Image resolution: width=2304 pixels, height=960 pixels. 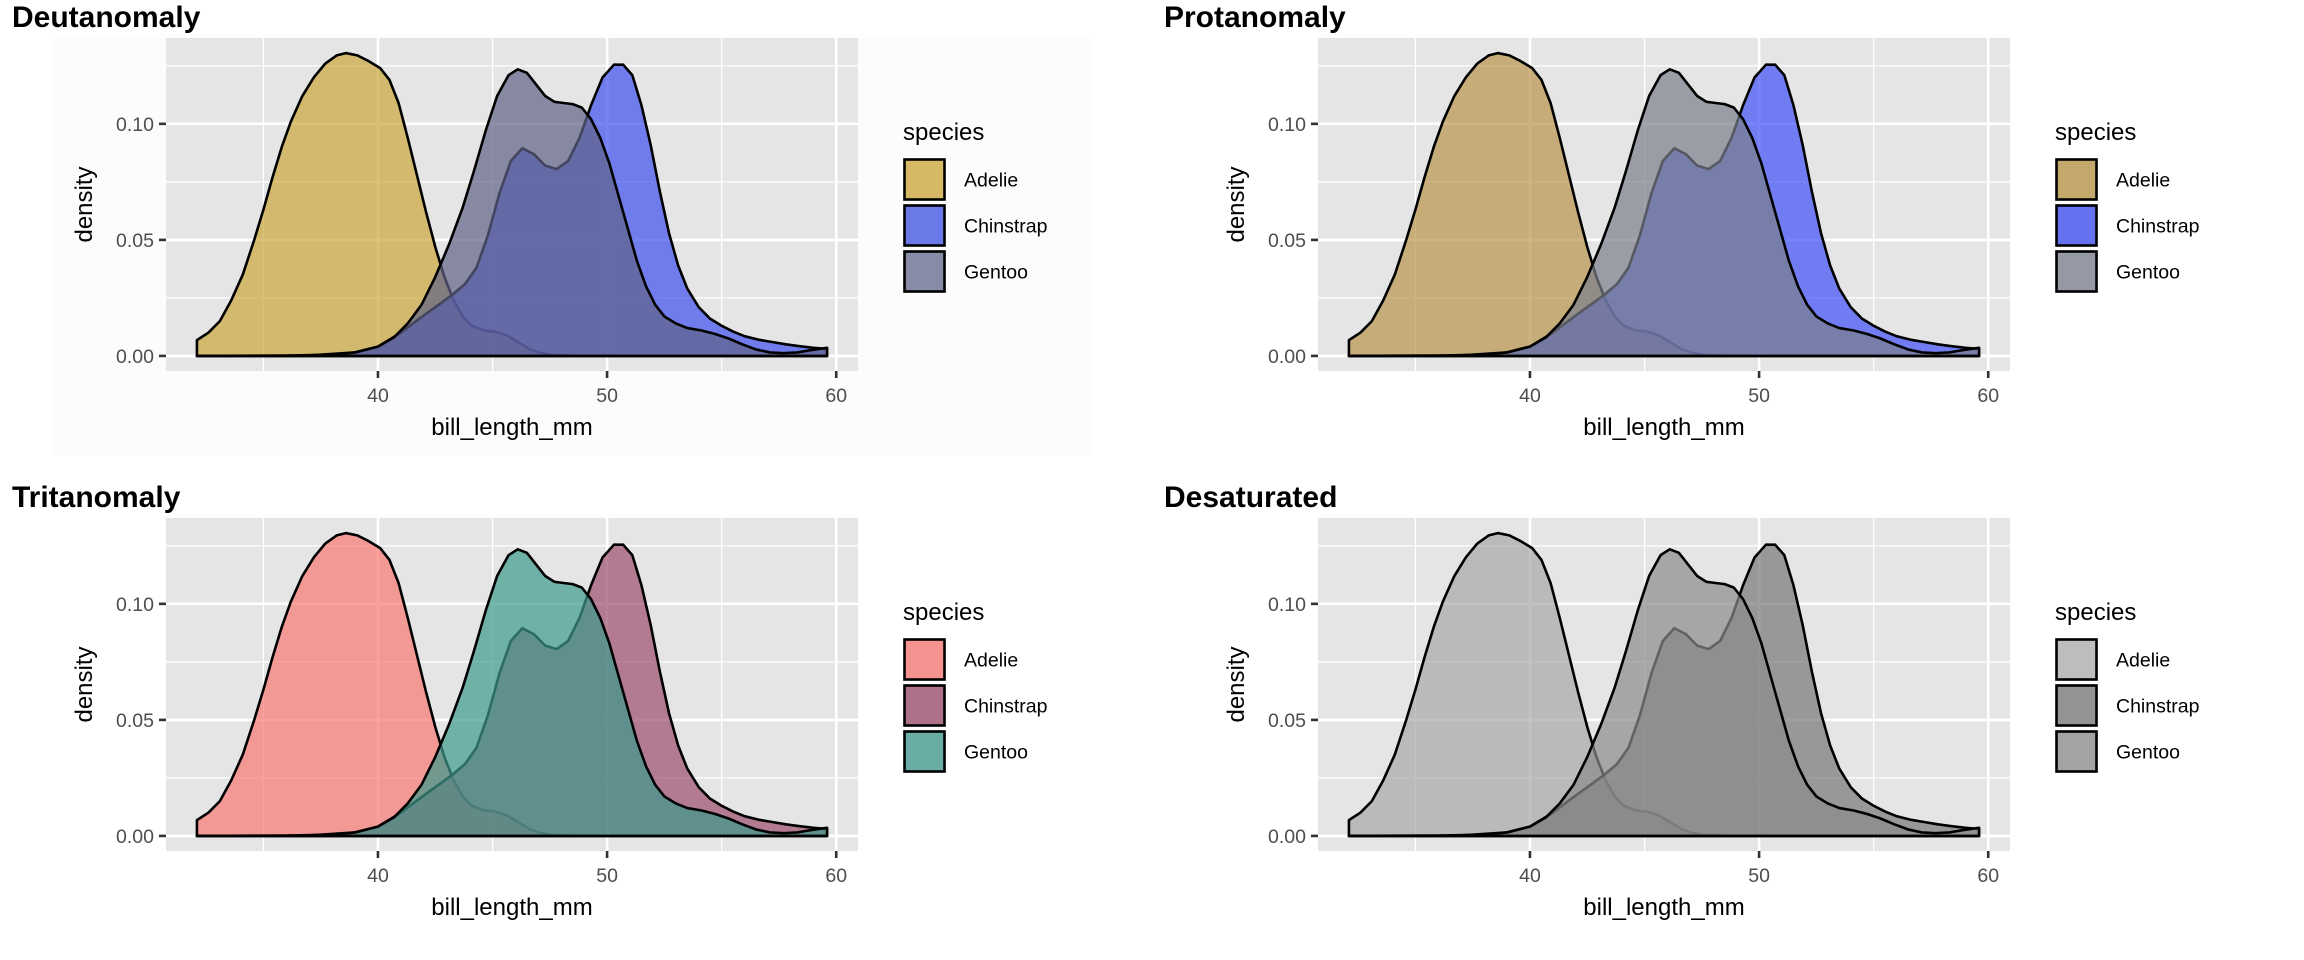 What do you see at coordinates (96, 497) in the screenshot?
I see `panel-title: Tritanomaly` at bounding box center [96, 497].